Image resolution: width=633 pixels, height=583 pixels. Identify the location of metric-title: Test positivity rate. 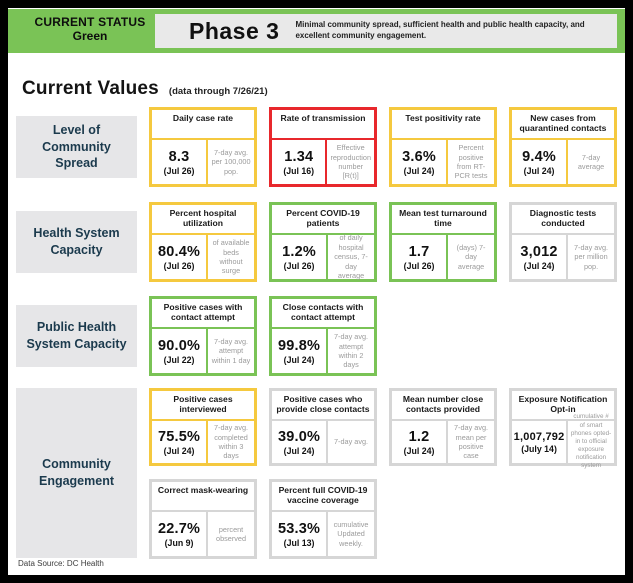
(443, 125).